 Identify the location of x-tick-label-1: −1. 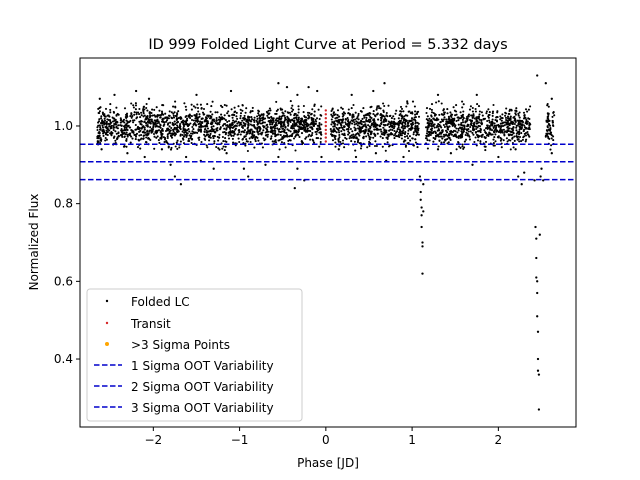
(240, 440).